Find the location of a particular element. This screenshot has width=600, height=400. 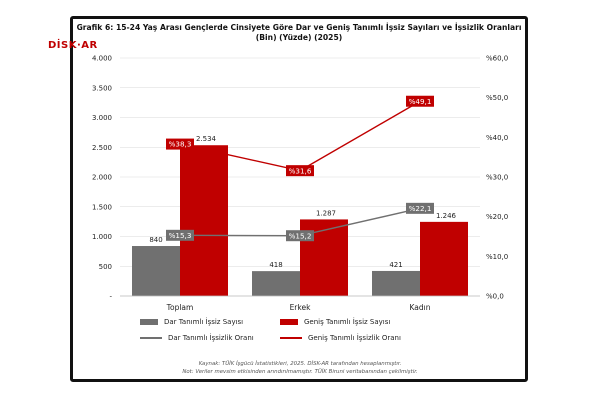

chart-title-line2: (Bin) (Yüzde) (2025) is located at coordinates (299, 37).